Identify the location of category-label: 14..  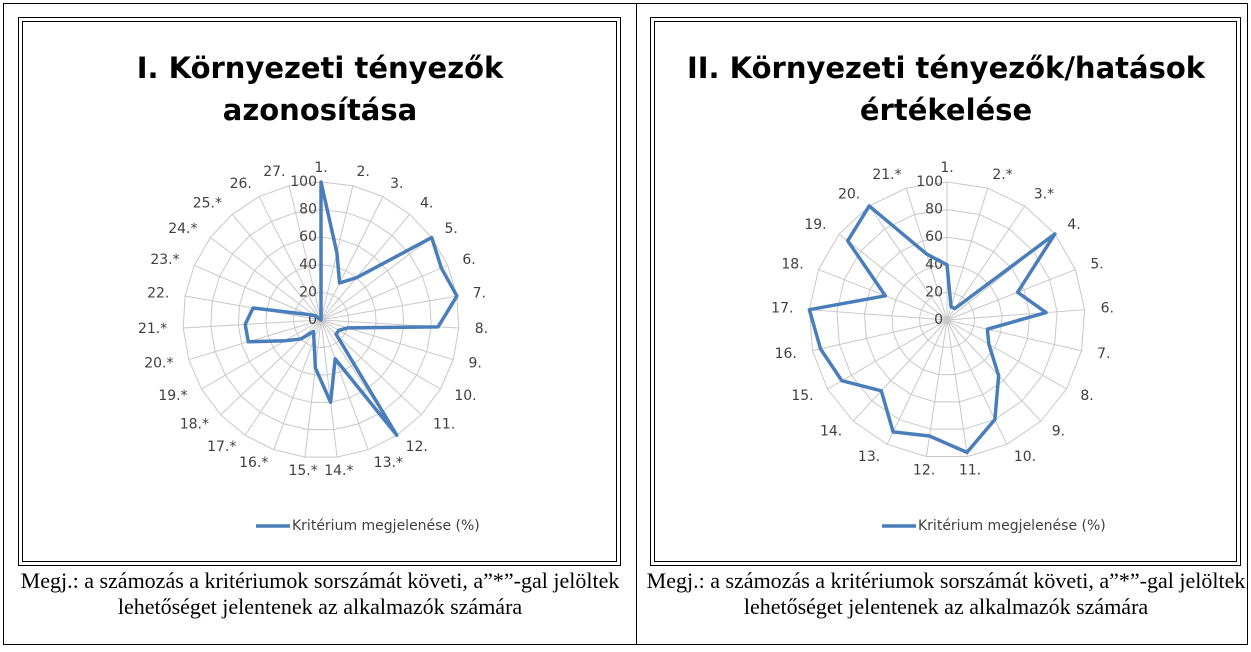
(831, 431).